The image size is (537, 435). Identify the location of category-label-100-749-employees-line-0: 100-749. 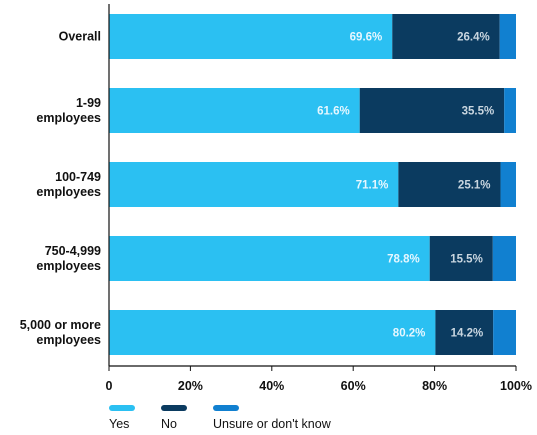
(78, 177).